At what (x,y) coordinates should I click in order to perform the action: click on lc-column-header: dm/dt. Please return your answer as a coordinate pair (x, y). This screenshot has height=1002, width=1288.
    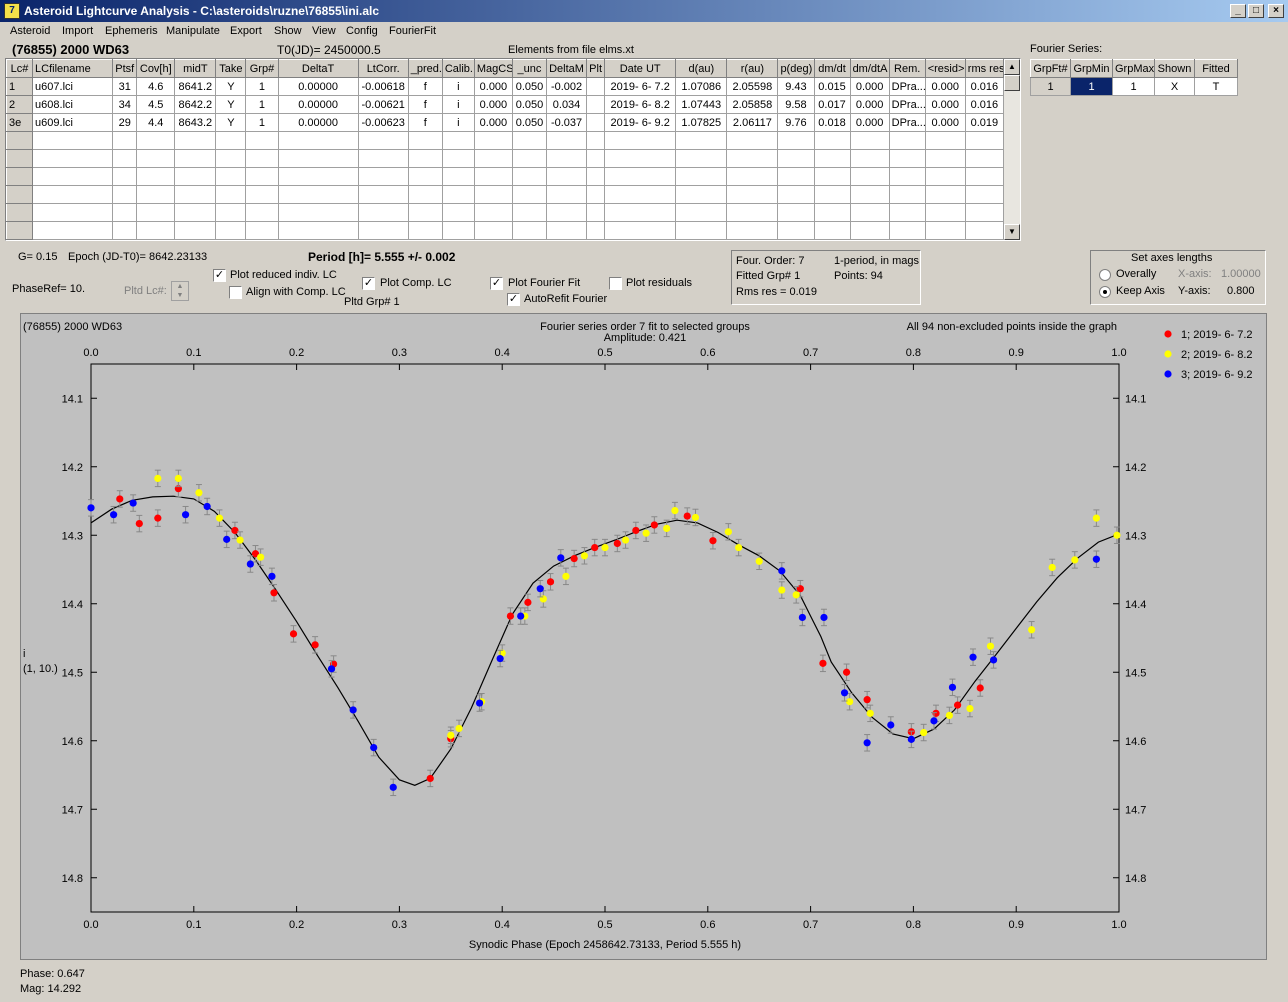
    Looking at the image, I should click on (832, 68).